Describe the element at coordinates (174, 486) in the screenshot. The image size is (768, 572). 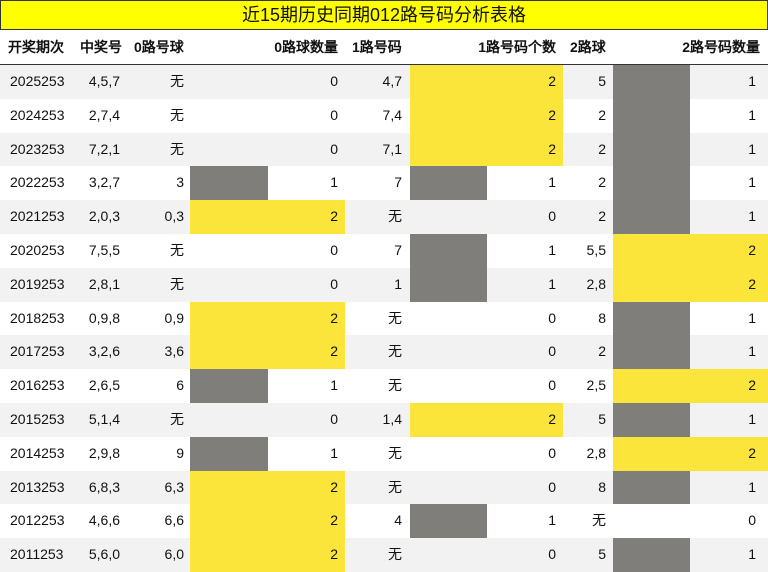
I see `table-cell: 6,3` at that location.